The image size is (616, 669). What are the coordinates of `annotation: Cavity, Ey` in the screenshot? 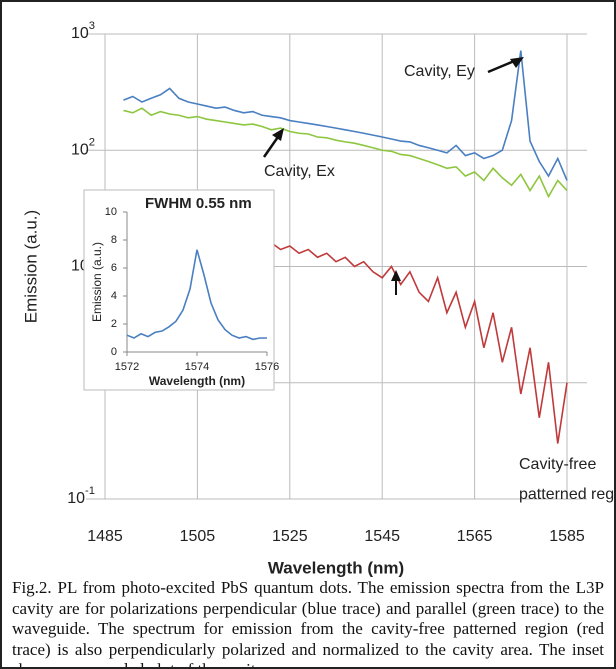 It's located at (439, 71).